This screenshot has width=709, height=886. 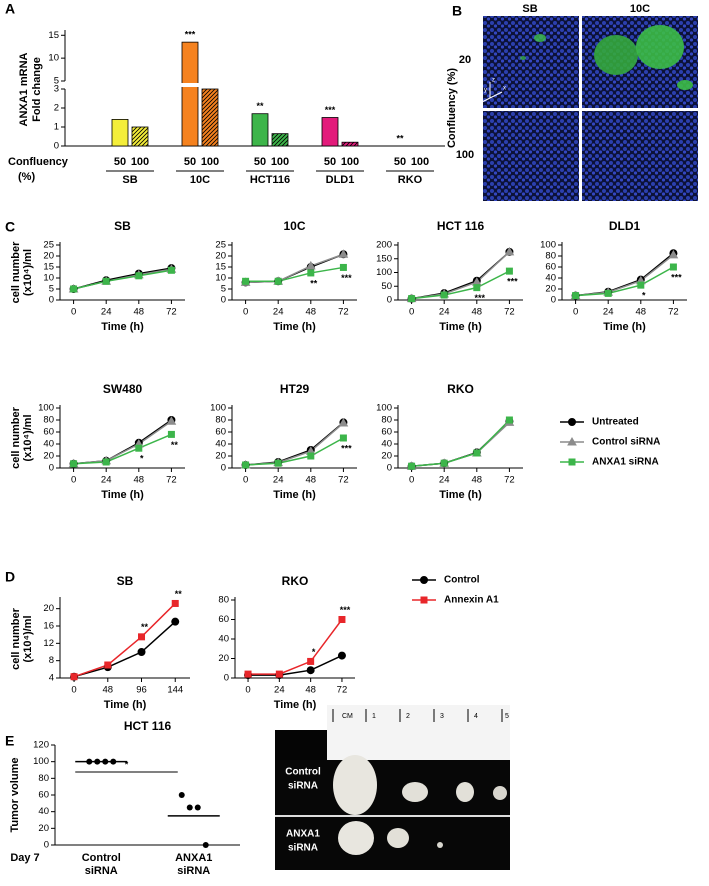 I want to click on panel-letter: B, so click(x=457, y=11).